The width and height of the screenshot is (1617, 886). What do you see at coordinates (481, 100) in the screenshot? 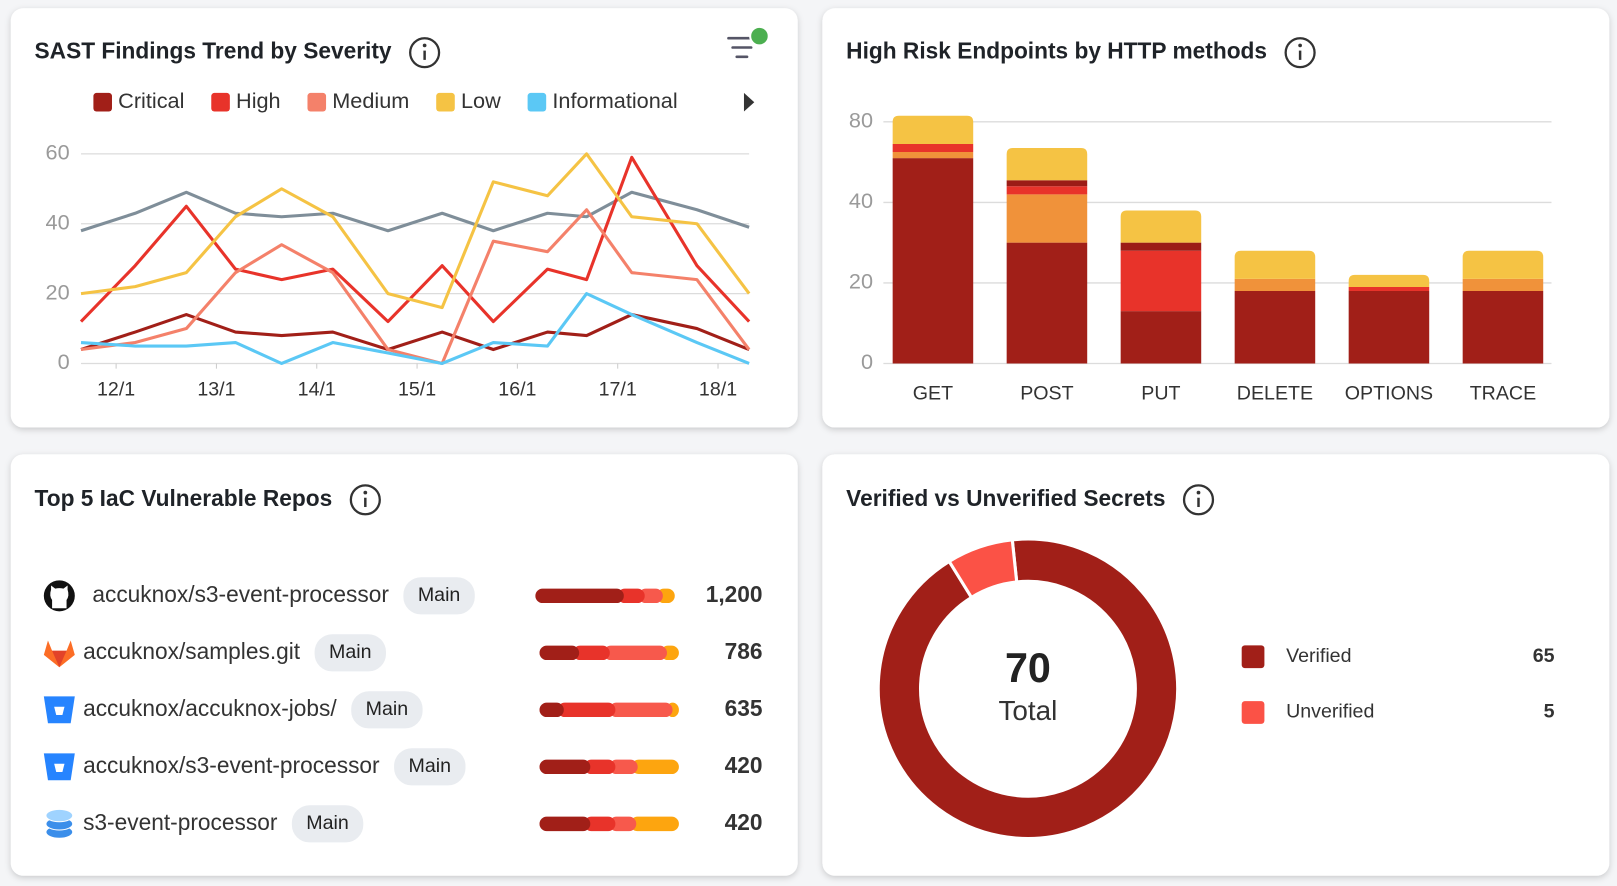
I see `legend-label: Low` at bounding box center [481, 100].